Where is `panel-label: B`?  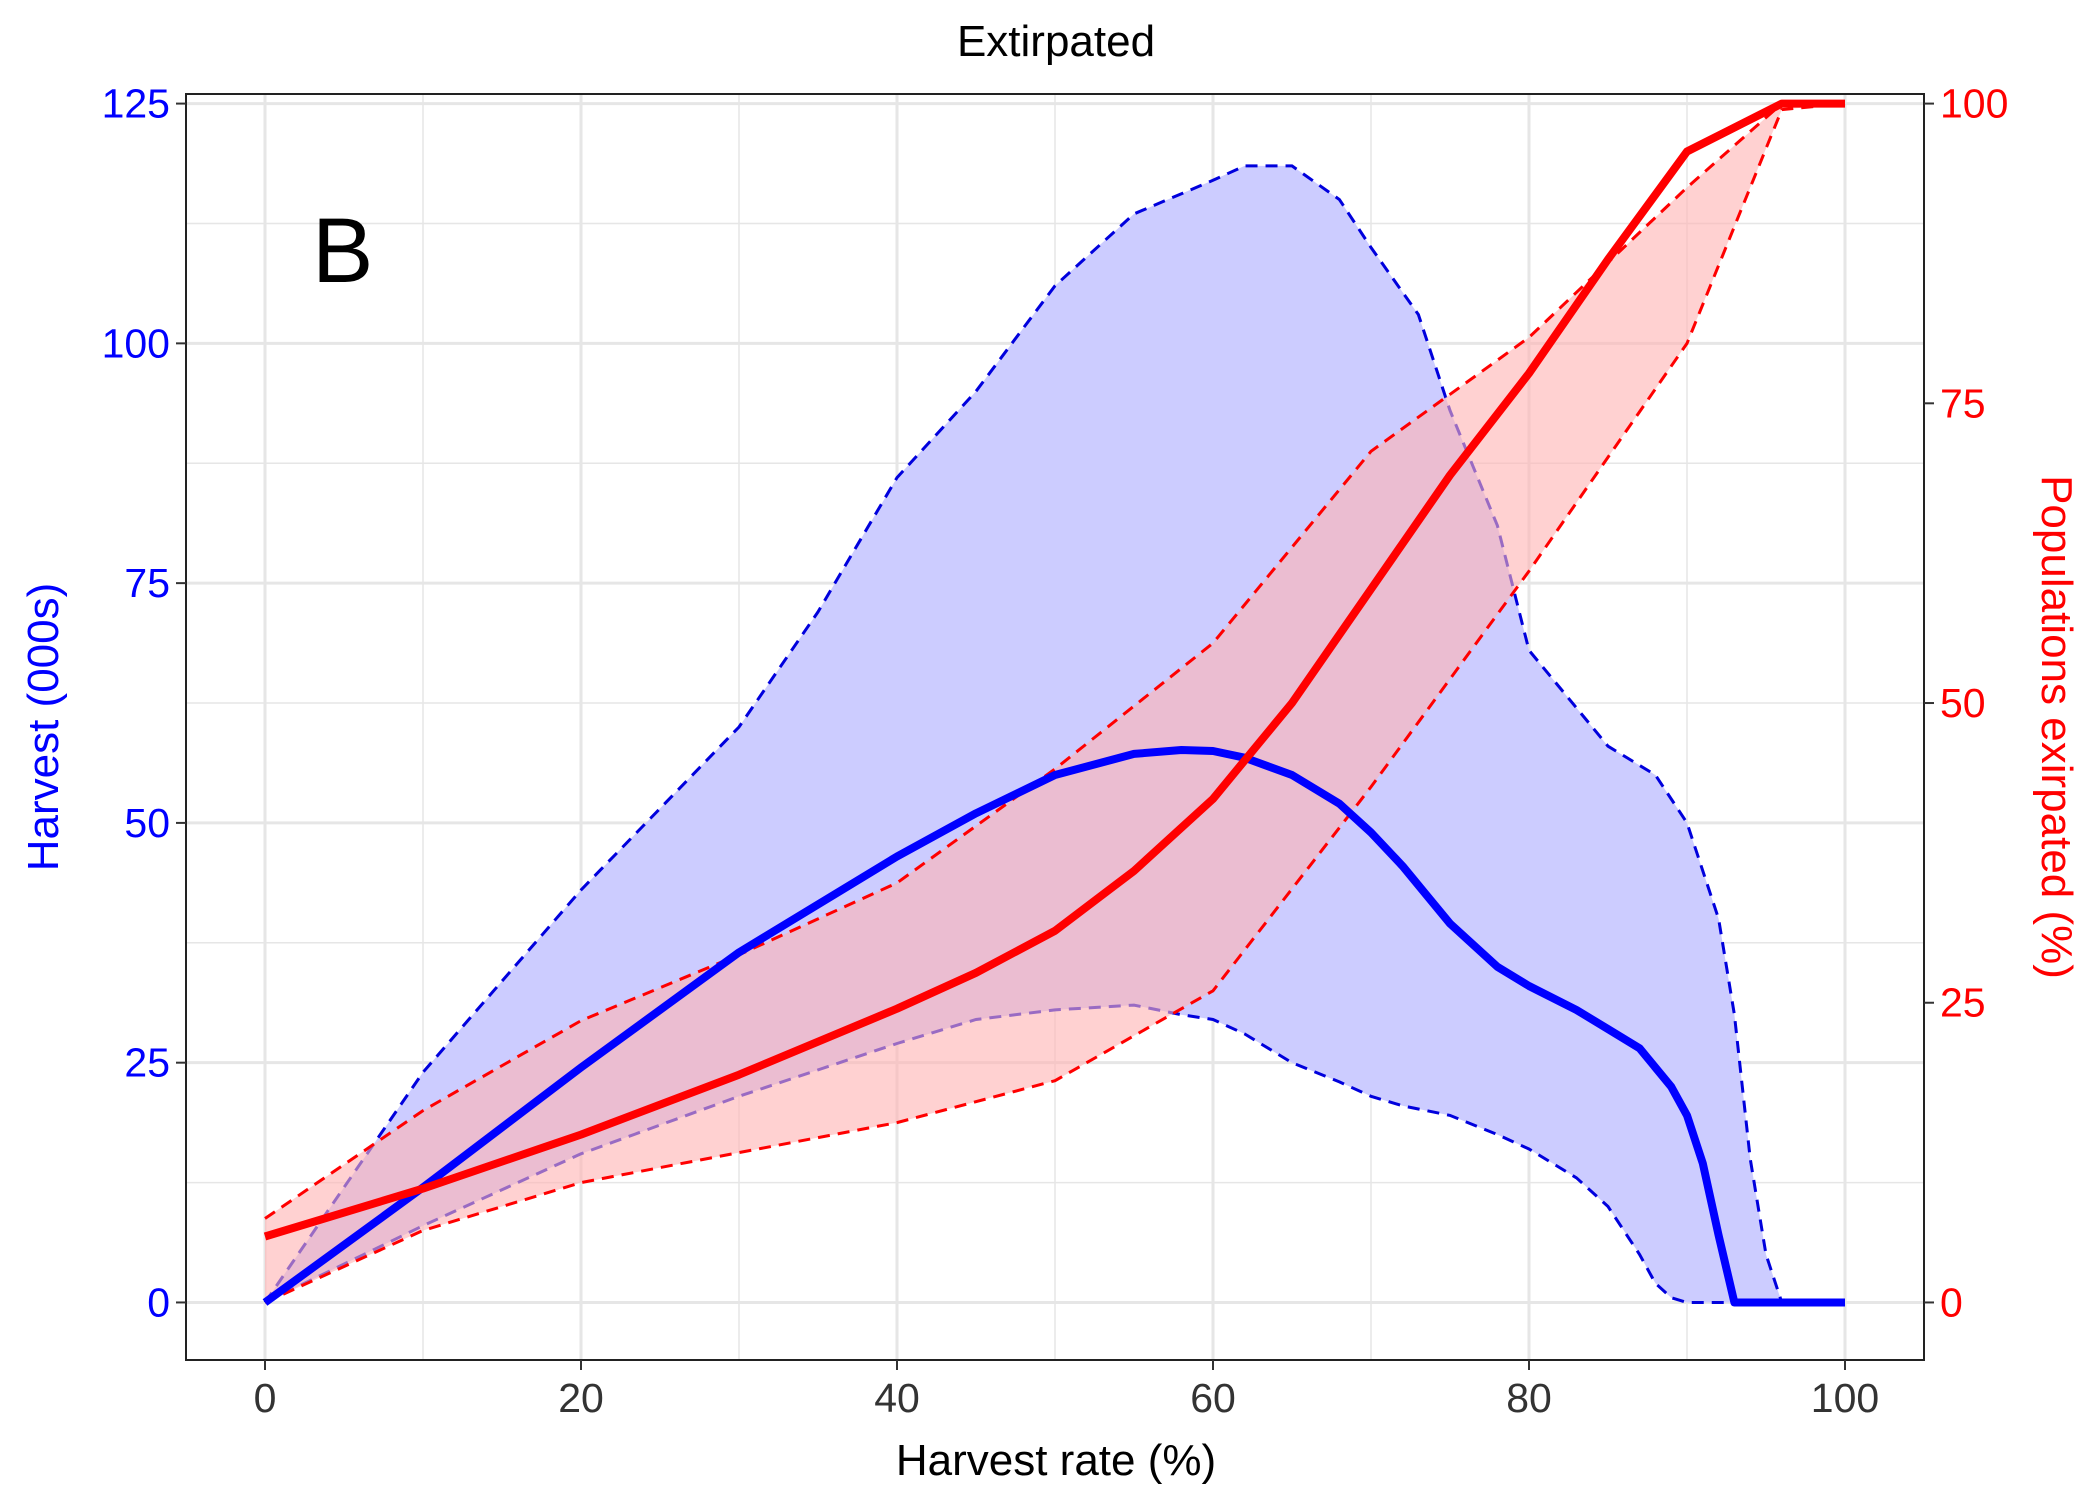 panel-label: B is located at coordinates (342, 251).